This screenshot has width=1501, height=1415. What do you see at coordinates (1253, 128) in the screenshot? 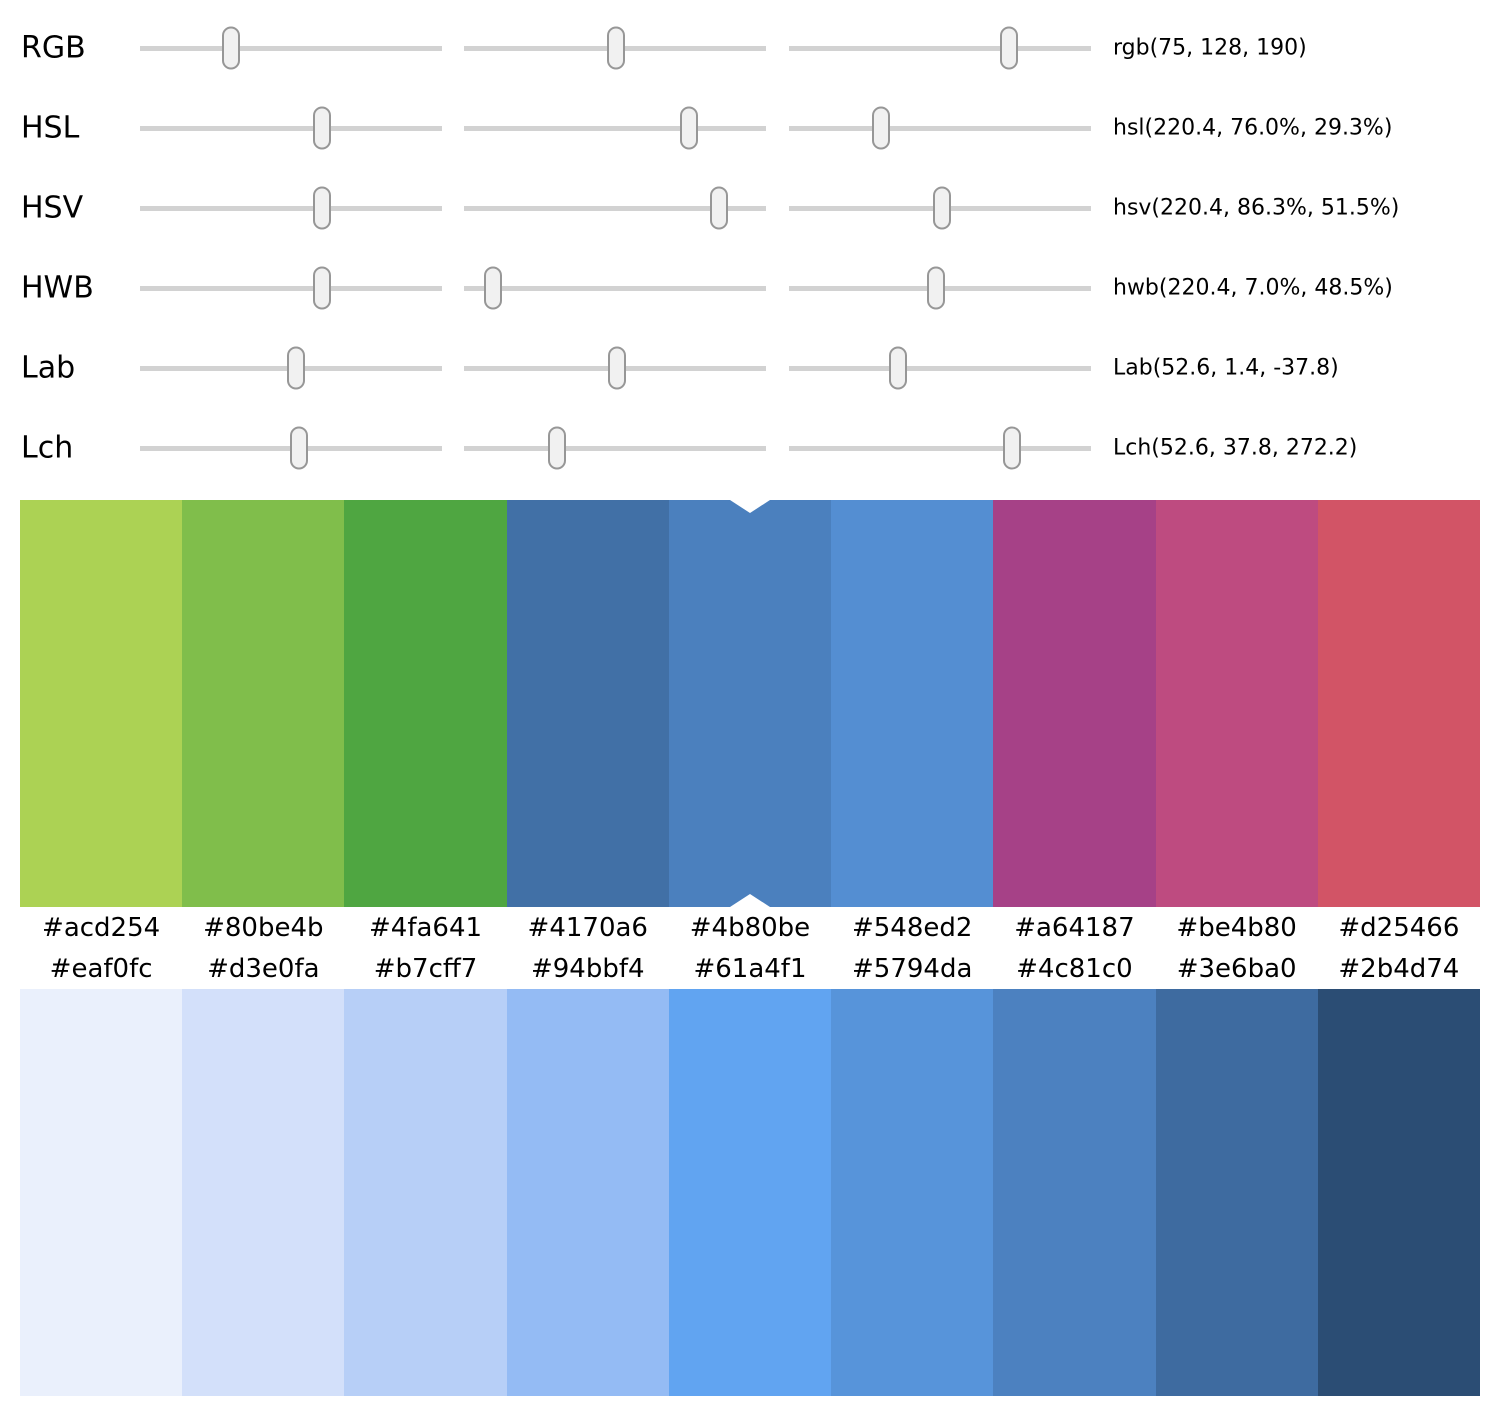
I see `hsl-value-readout: hsl(220.4, 76.0%, 29.3%)` at bounding box center [1253, 128].